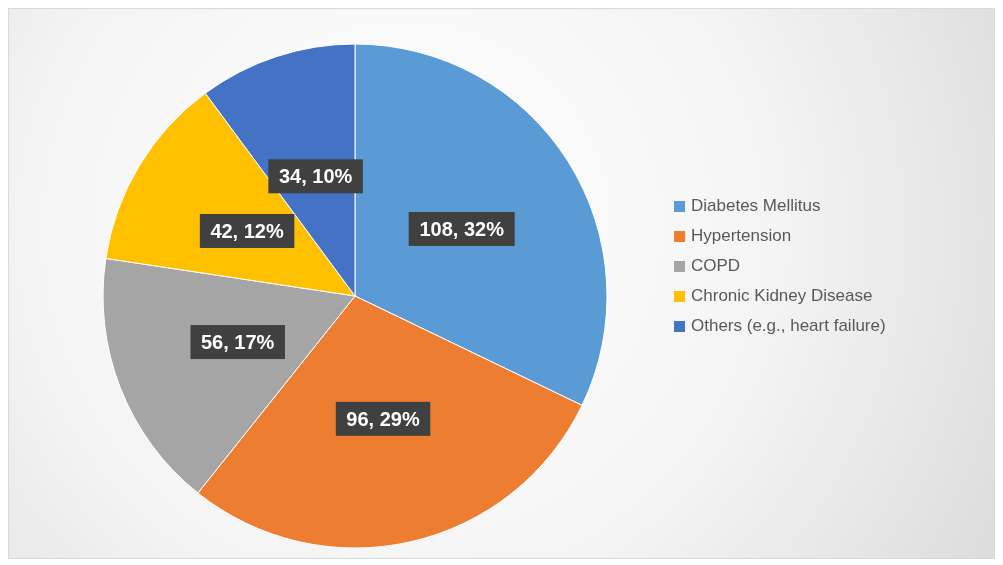 This screenshot has width=1003, height=565. Describe the element at coordinates (247, 230) in the screenshot. I see `data-label: 42, 12%` at that location.